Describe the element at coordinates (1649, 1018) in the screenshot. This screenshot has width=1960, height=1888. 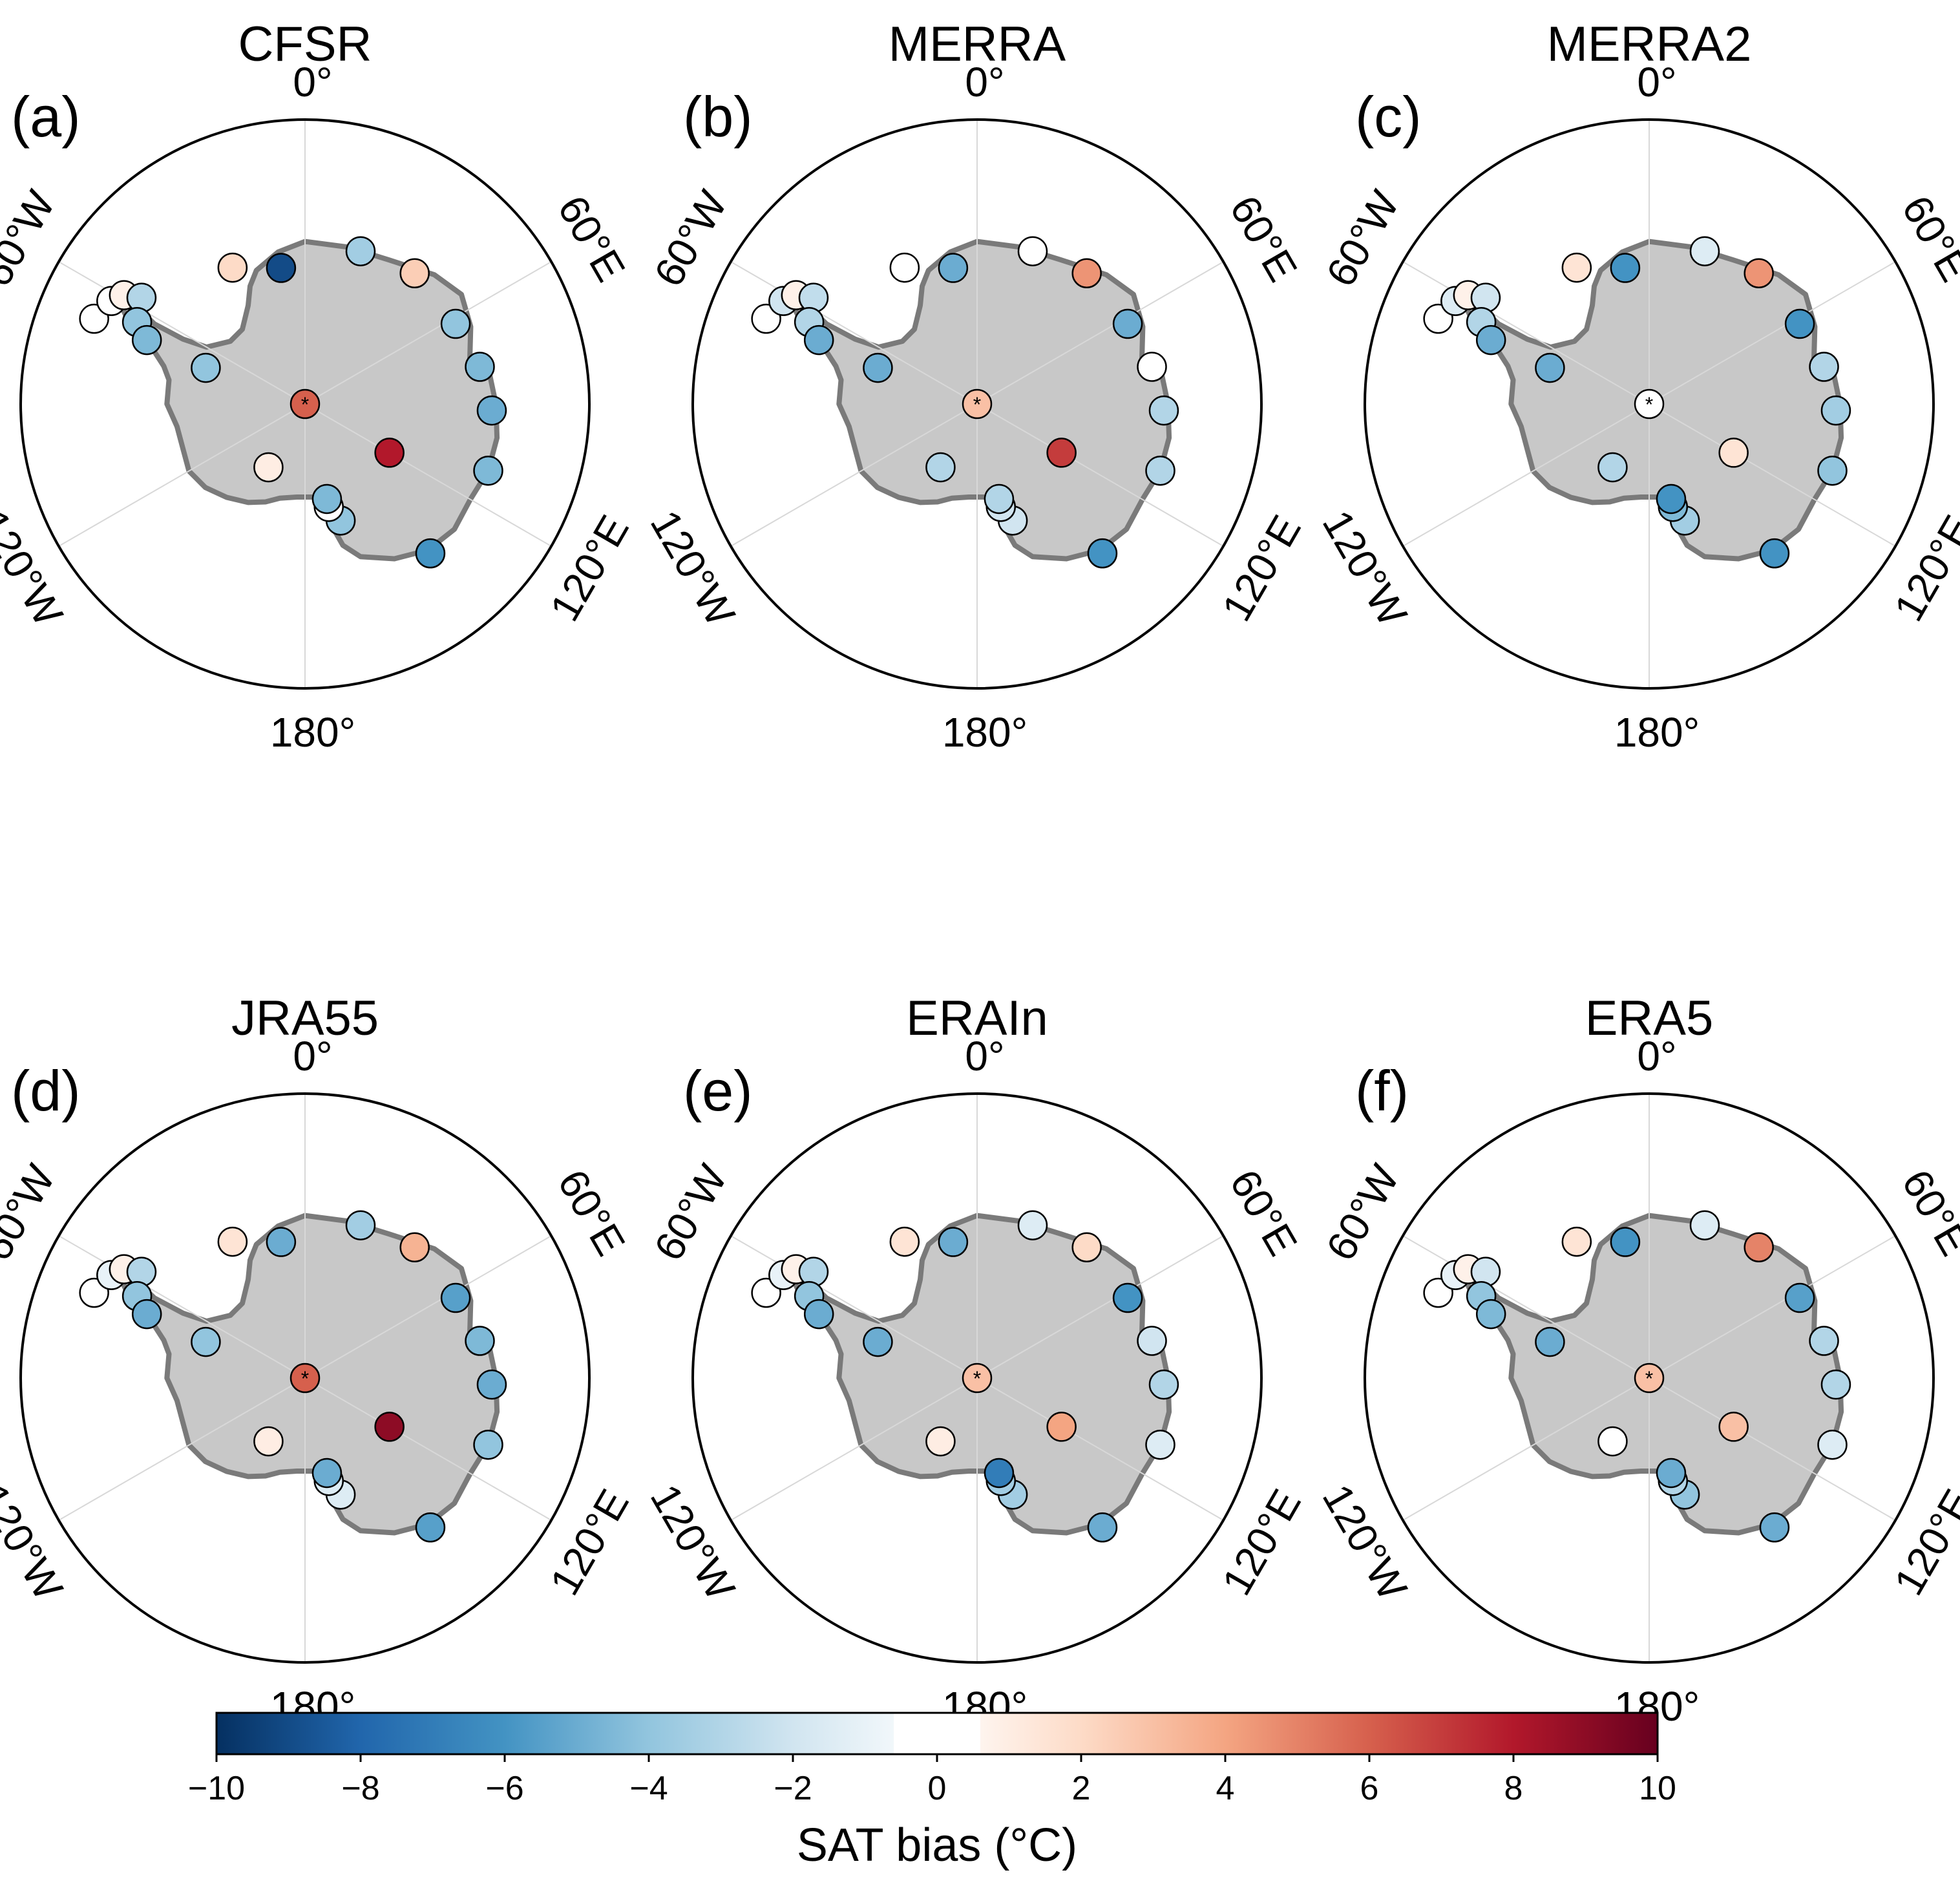
I see `panel-title: ERA5` at that location.